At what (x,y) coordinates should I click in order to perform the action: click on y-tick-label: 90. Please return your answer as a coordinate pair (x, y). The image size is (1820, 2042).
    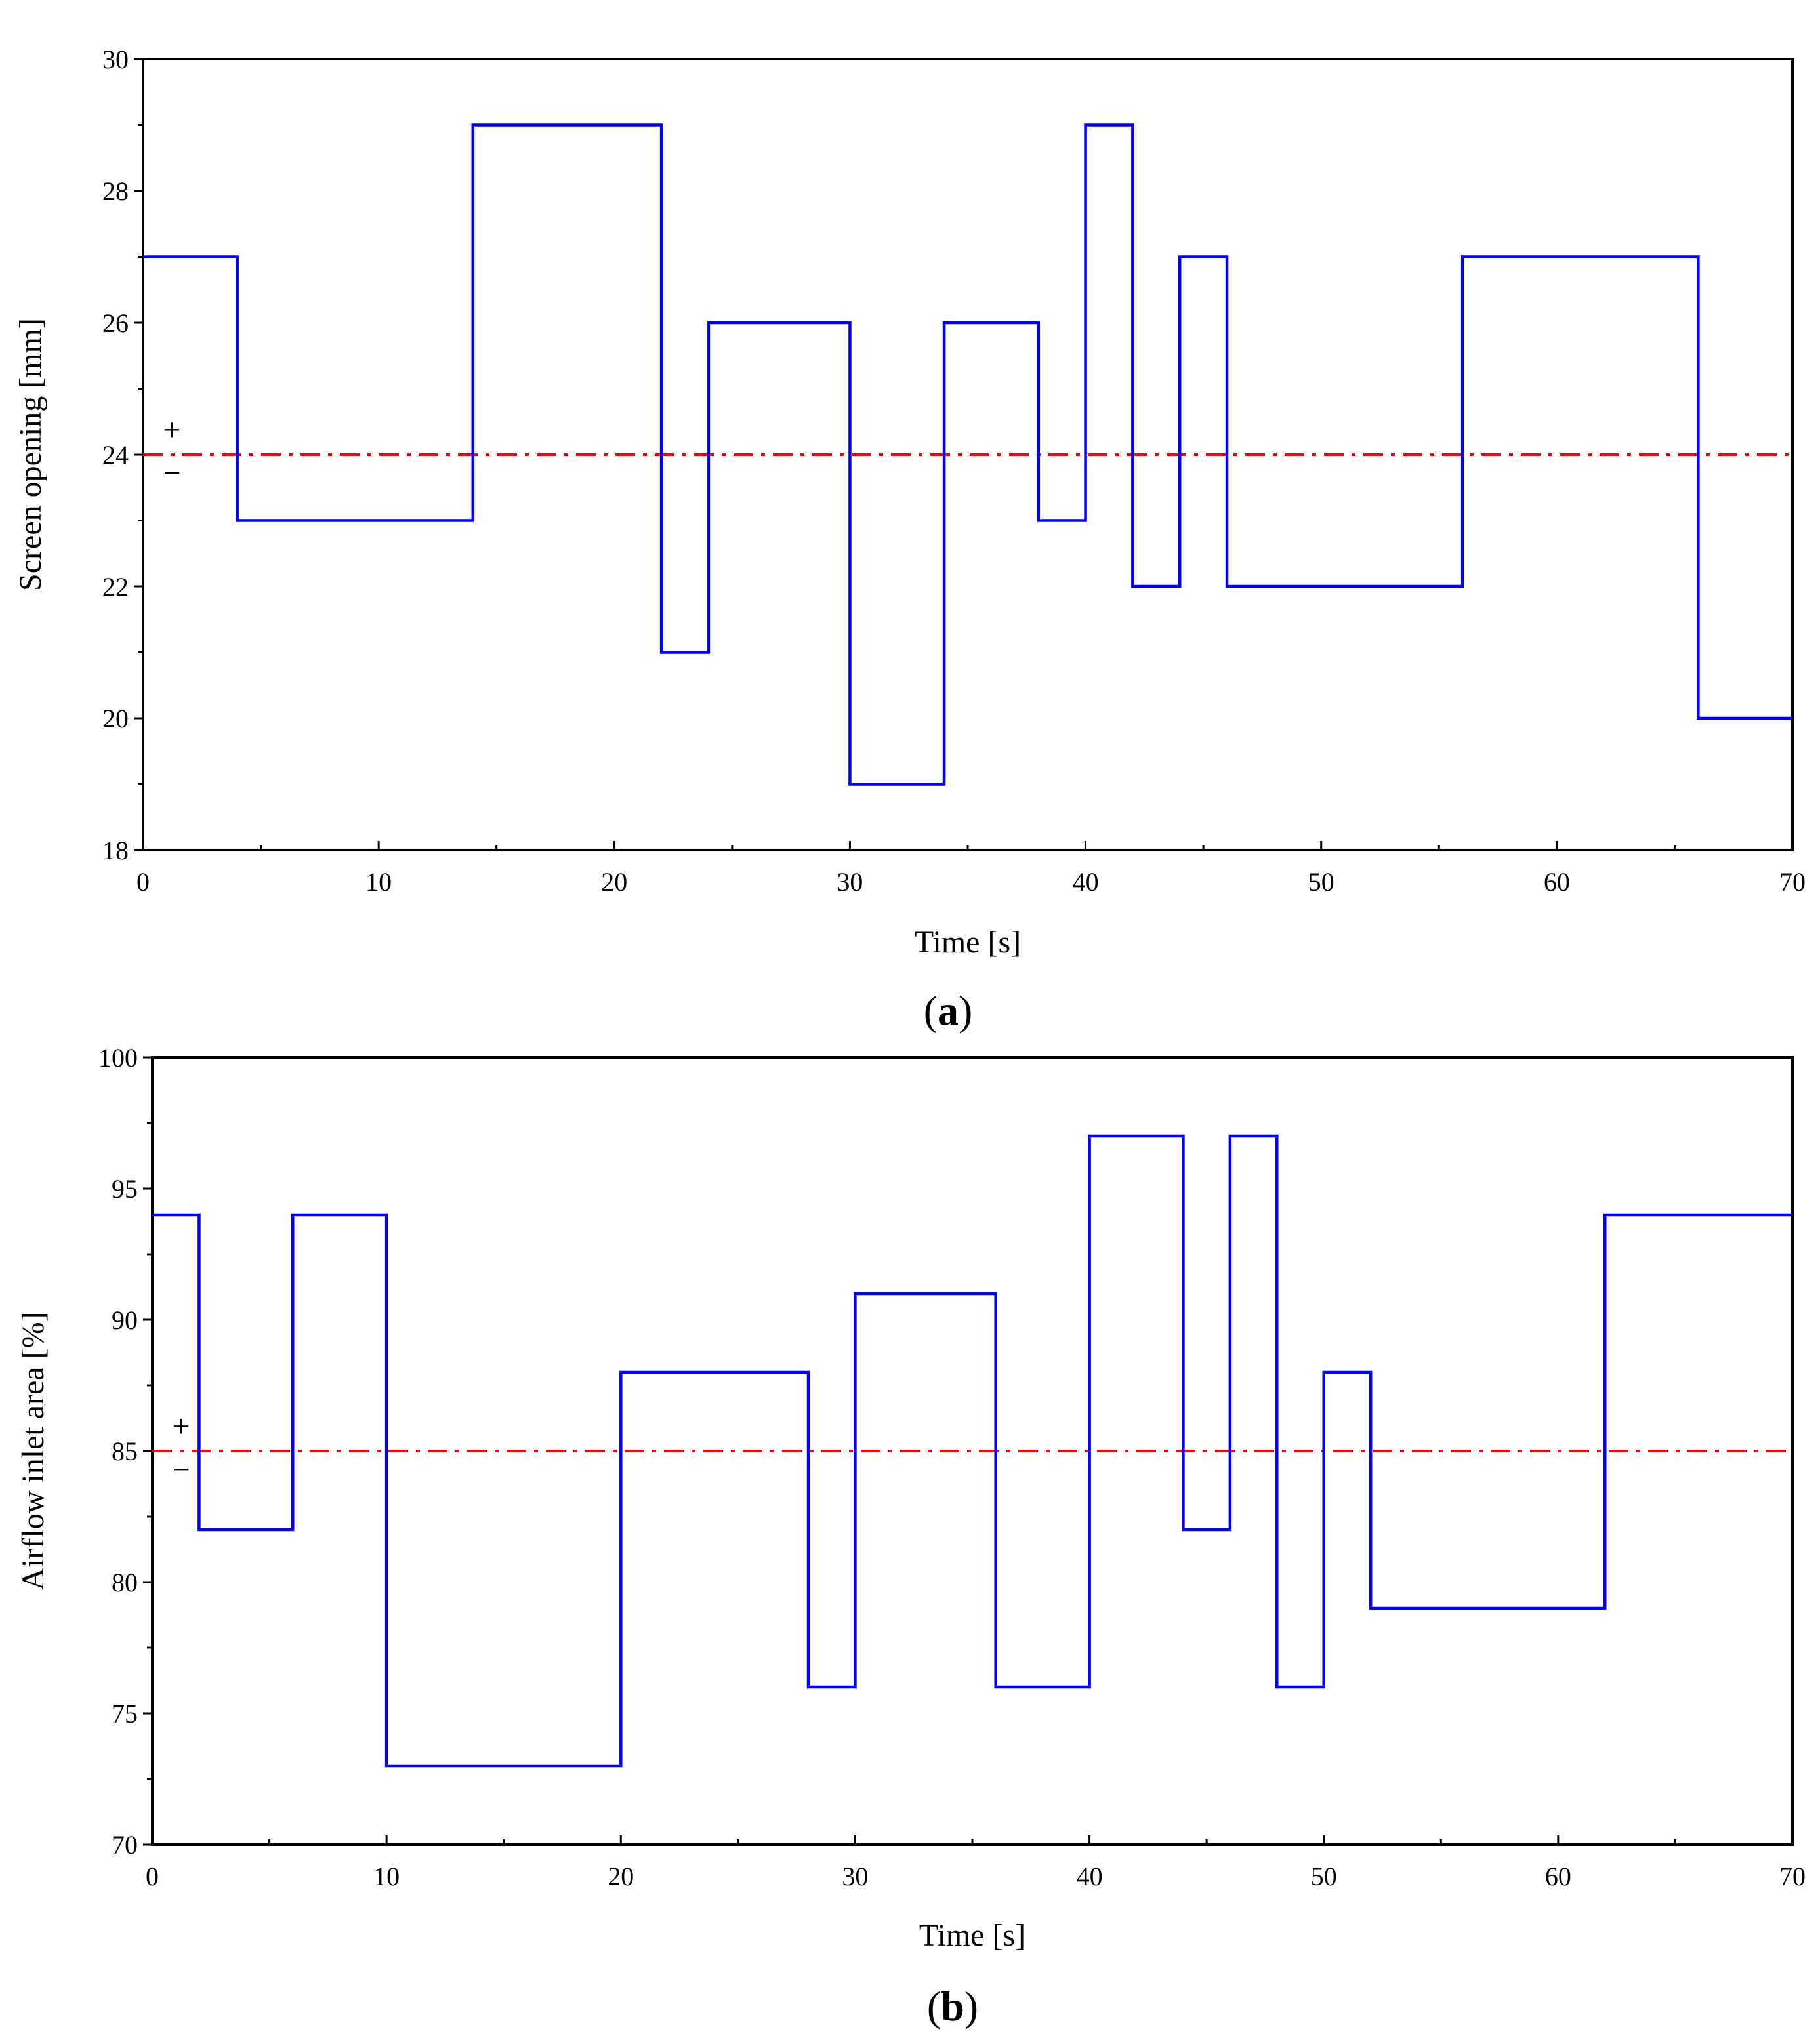
    Looking at the image, I should click on (125, 1320).